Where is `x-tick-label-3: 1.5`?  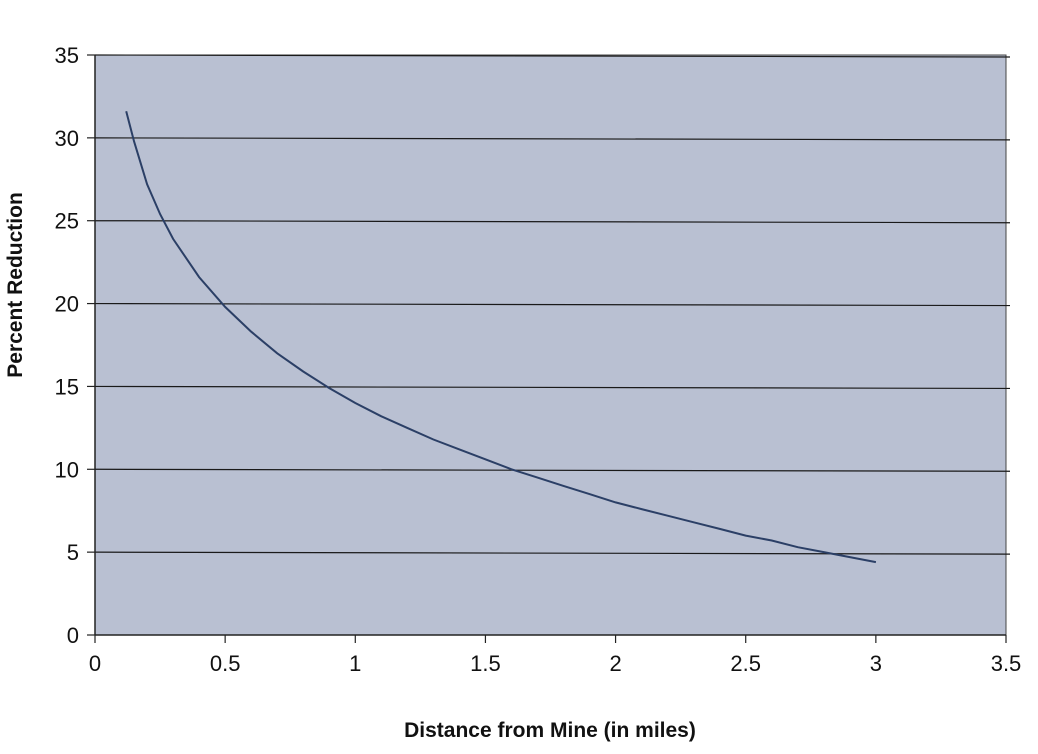
x-tick-label-3: 1.5 is located at coordinates (485, 663).